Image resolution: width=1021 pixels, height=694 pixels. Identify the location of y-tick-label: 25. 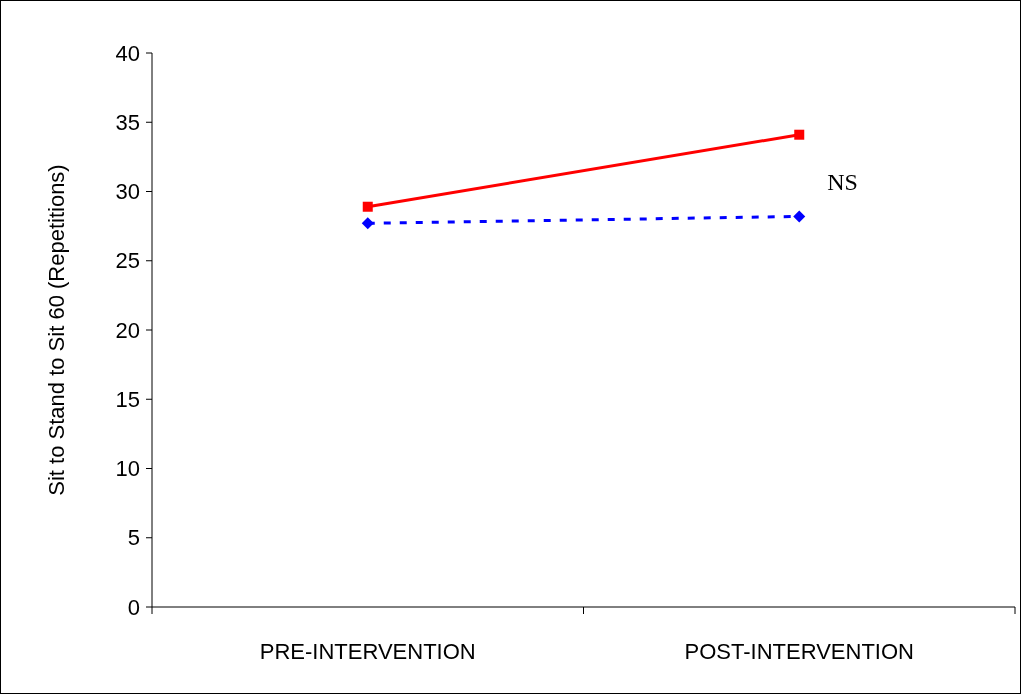
(127, 261).